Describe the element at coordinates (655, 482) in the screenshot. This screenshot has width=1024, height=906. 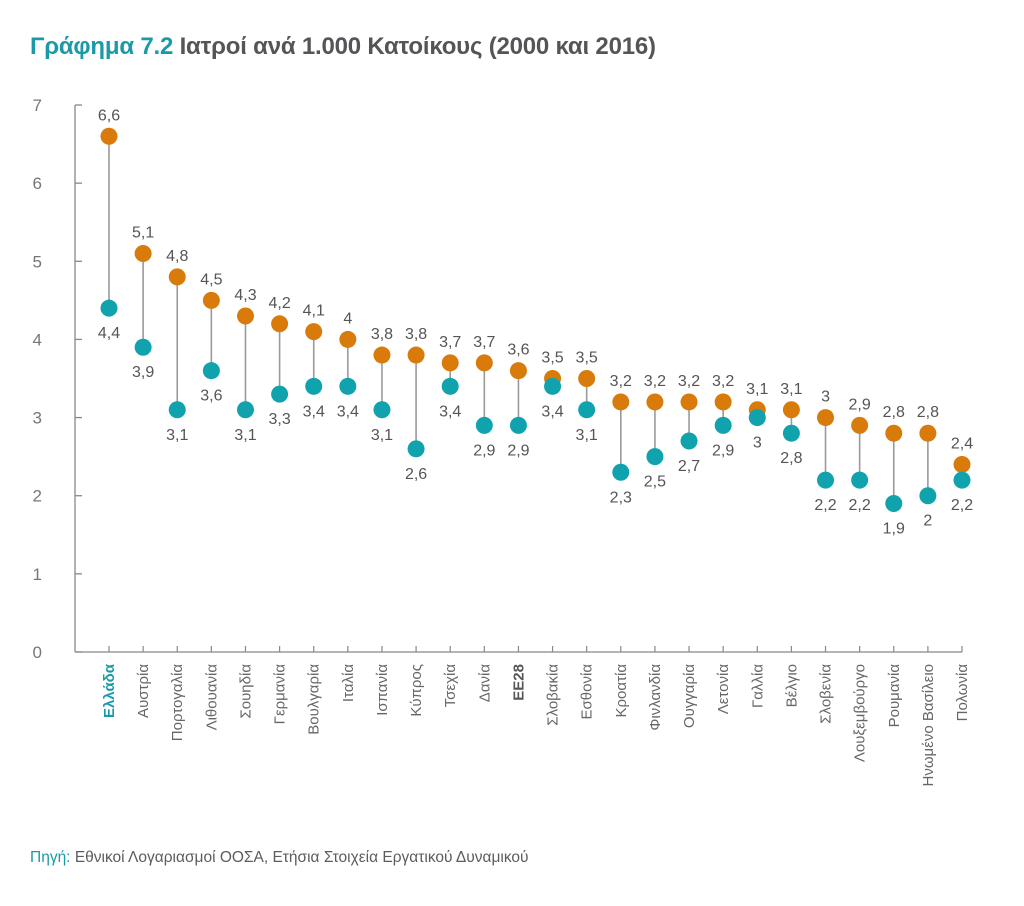
I see `value-label-2000: 2,5` at that location.